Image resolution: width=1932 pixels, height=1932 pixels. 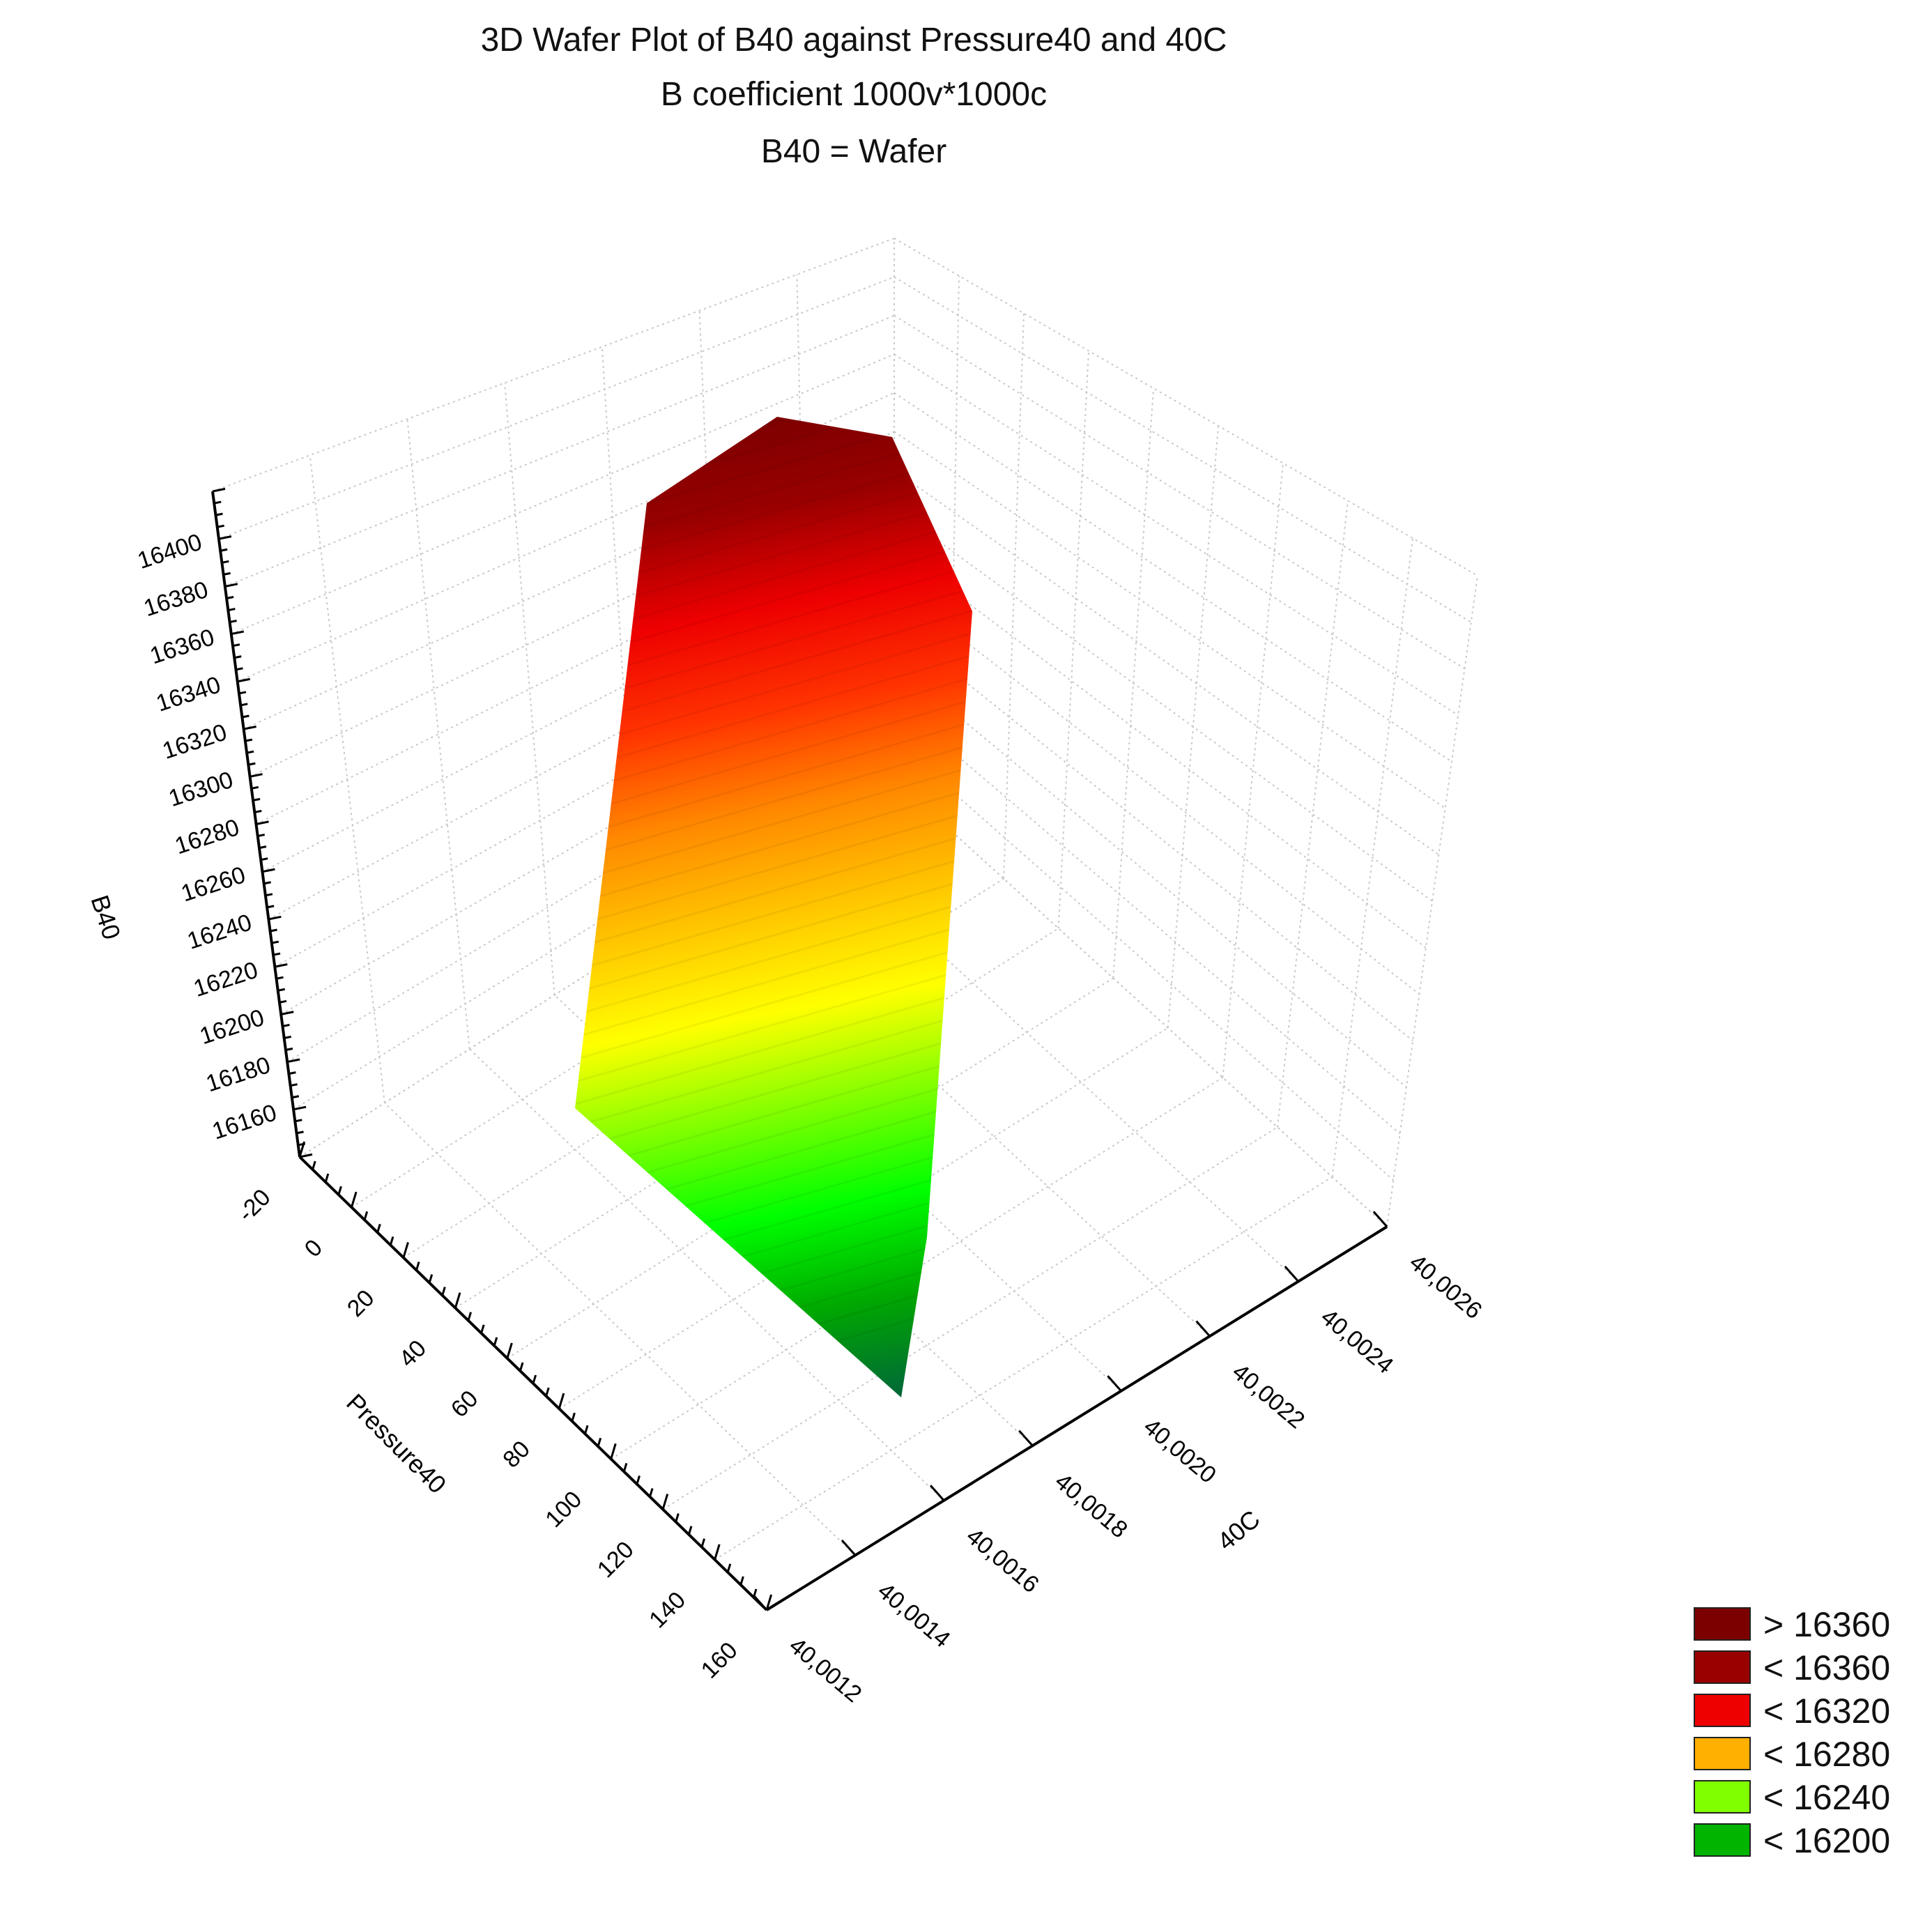 I want to click on floor-grid-line, so click(x=970, y=1318).